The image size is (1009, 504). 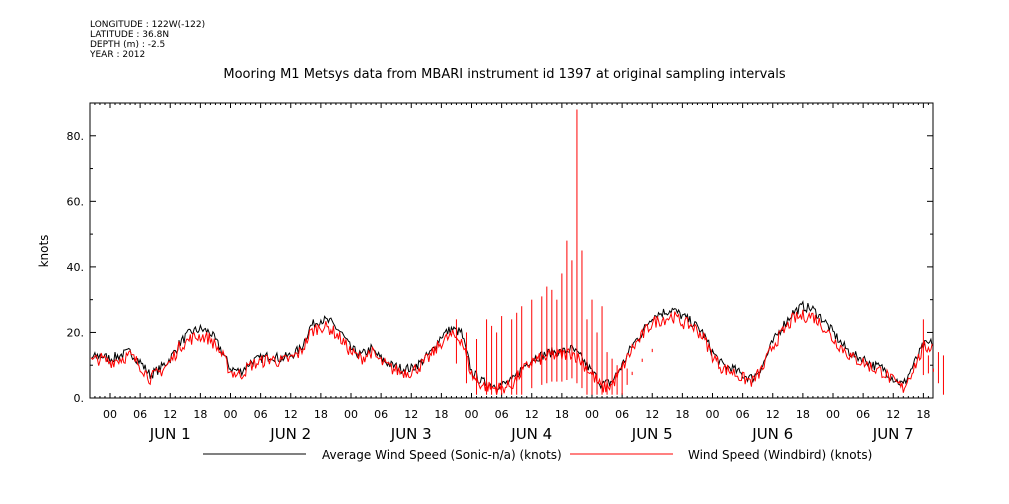 I want to click on depth-text: DEPTH (m) : -2.5, so click(x=128, y=45).